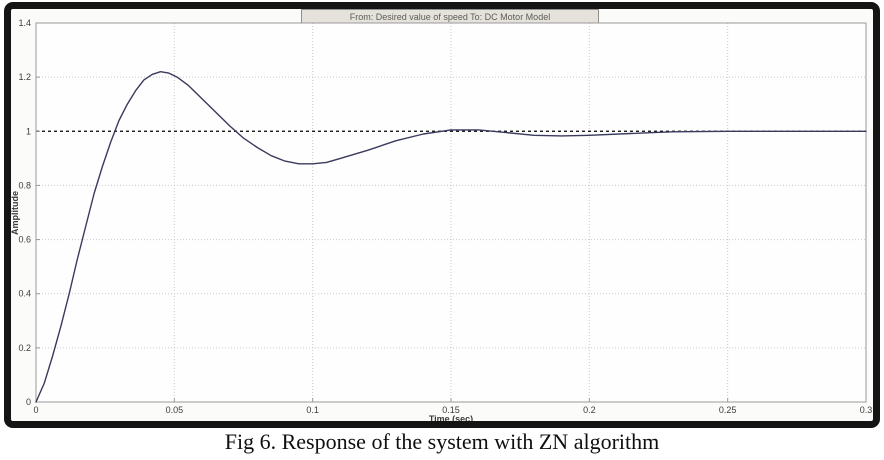  I want to click on y-tick-label: 1.4, so click(24, 23).